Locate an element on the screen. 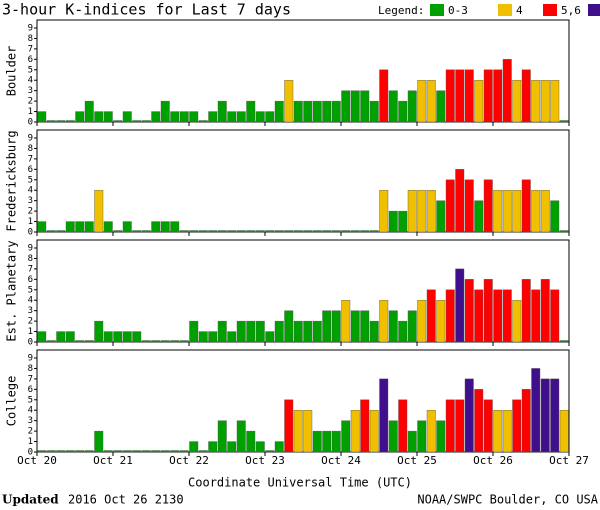 The height and width of the screenshot is (510, 600). legend-title: Legend: is located at coordinates (401, 10).